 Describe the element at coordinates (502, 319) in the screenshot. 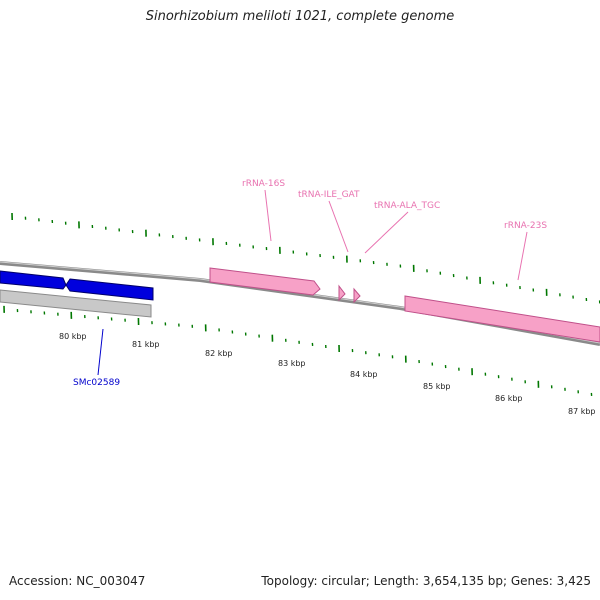

I see `rrna-23s-feature` at that location.